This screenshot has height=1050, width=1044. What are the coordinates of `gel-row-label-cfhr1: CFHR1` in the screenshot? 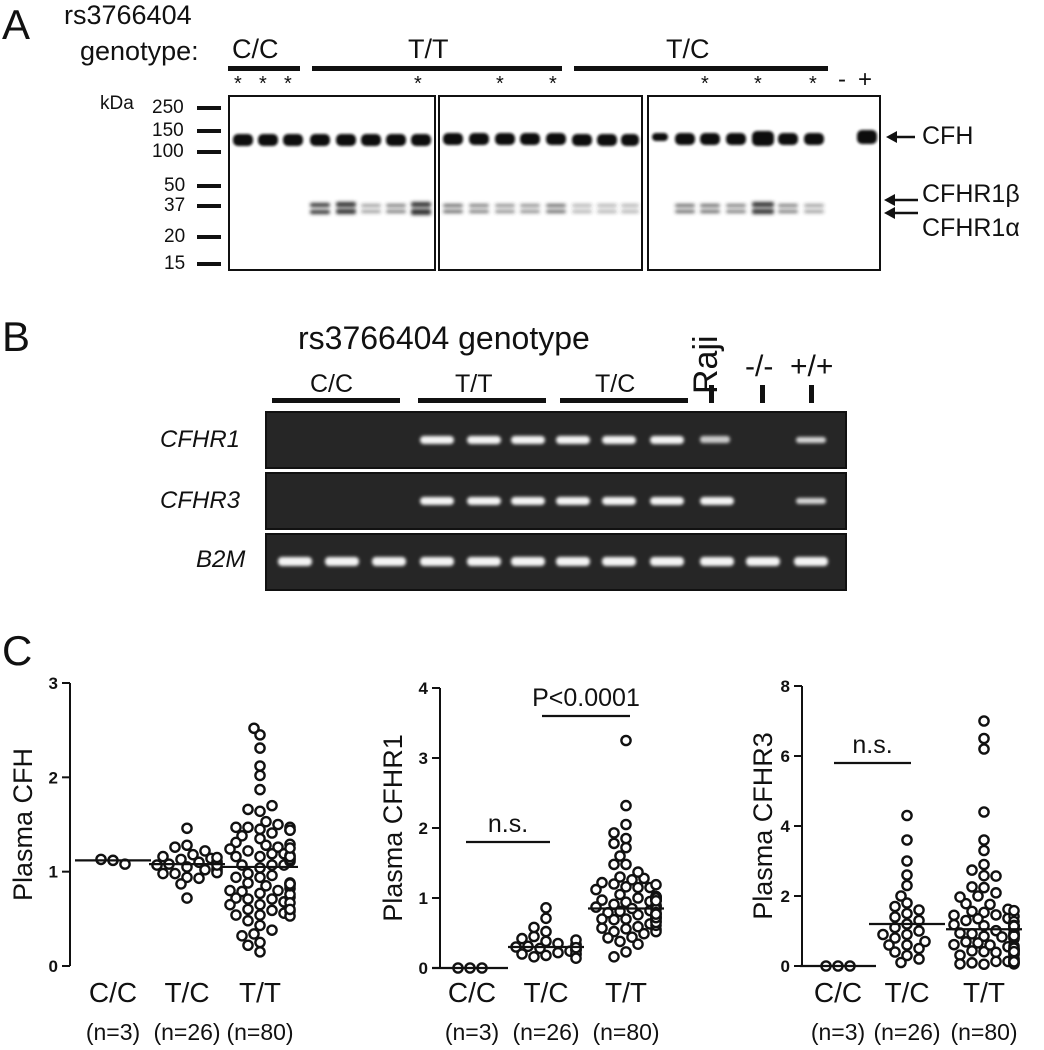 It's located at (200, 439).